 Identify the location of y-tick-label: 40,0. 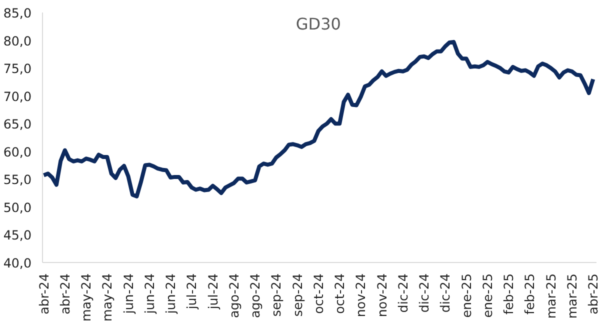
(17, 263).